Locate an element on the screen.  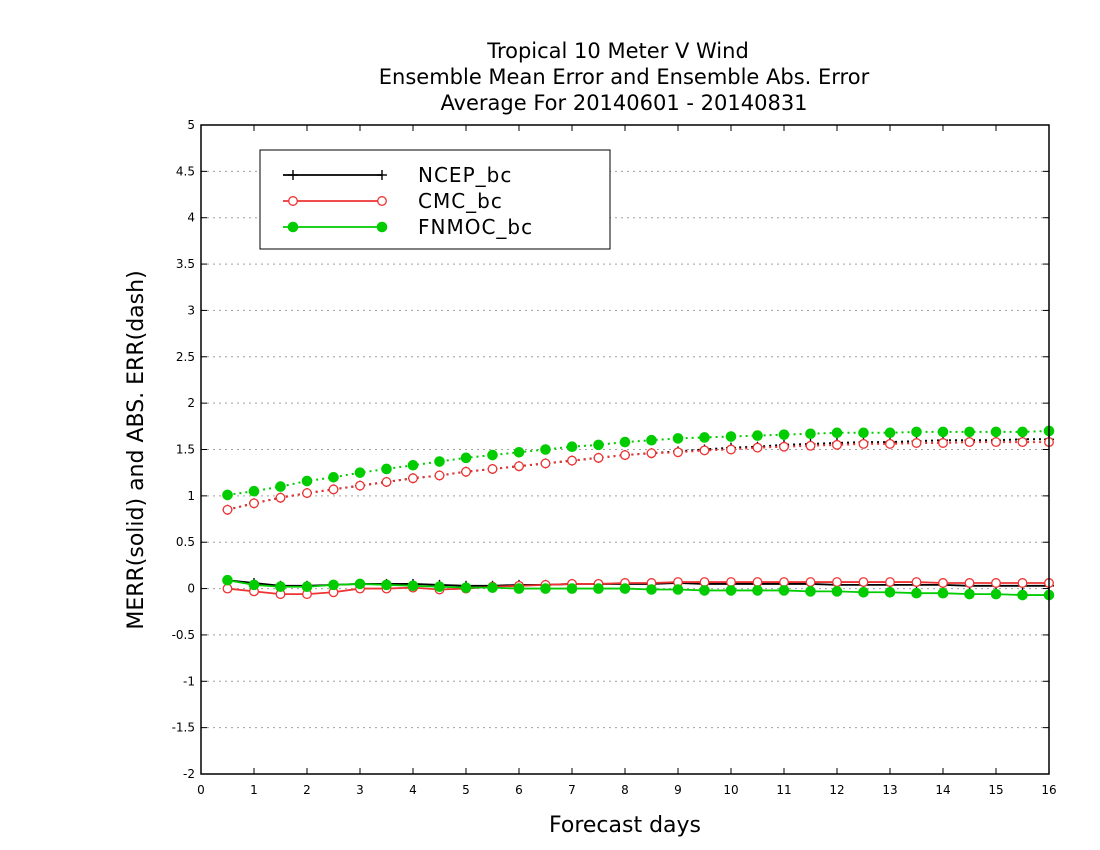
series-ncep-bc is located at coordinates (638, 512).